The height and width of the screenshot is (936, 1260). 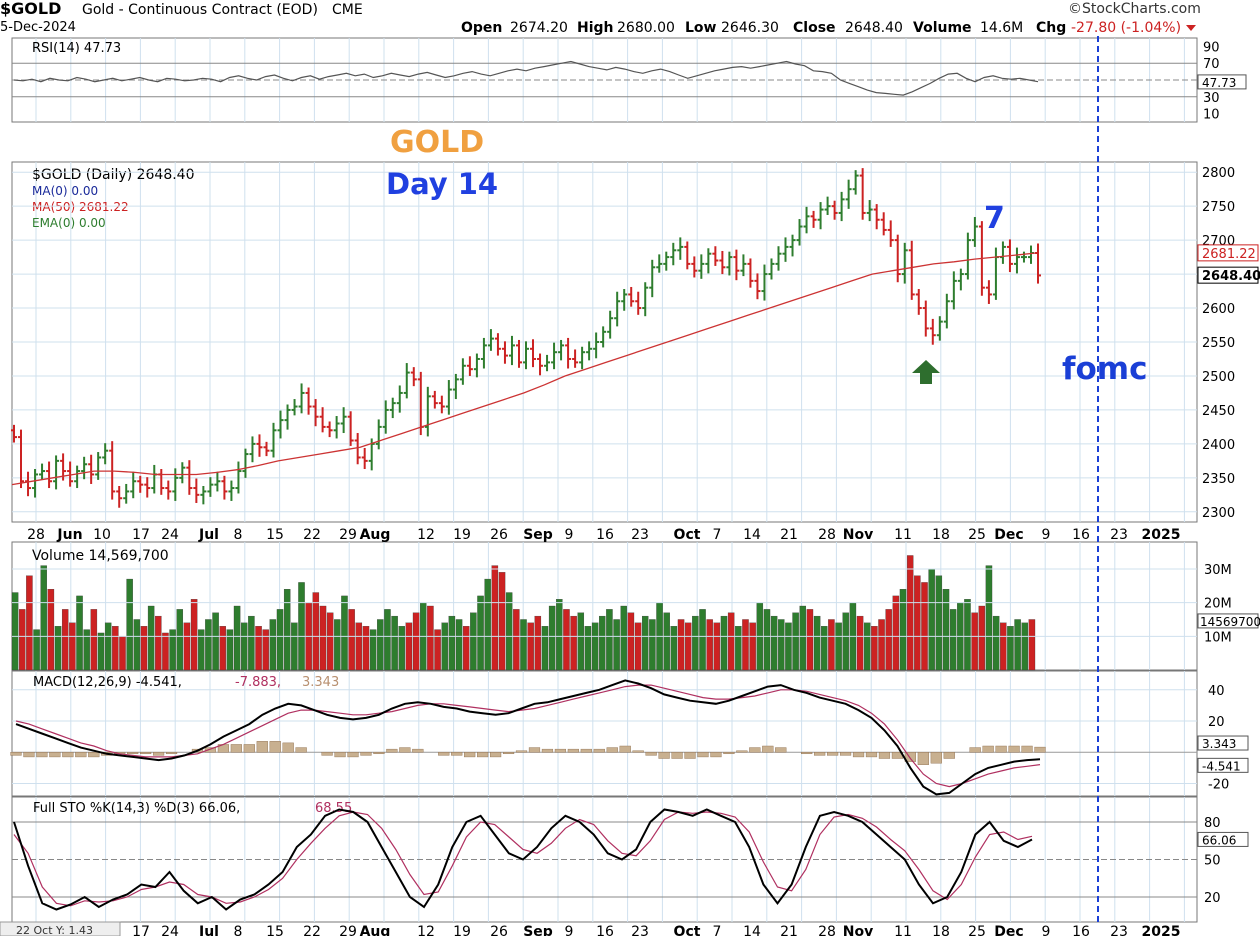 What do you see at coordinates (499, 535) in the screenshot?
I see `x-tick-label: 26` at bounding box center [499, 535].